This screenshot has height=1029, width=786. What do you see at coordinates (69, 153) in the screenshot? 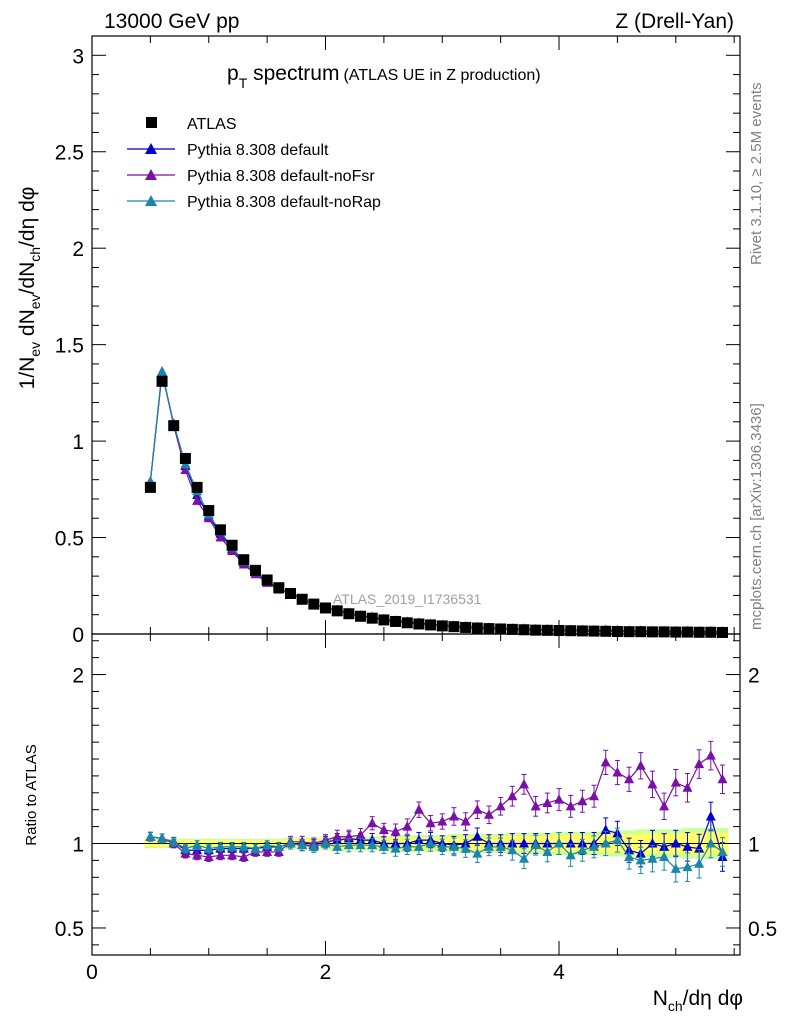
I see `y-tick-label: 2.5` at bounding box center [69, 153].